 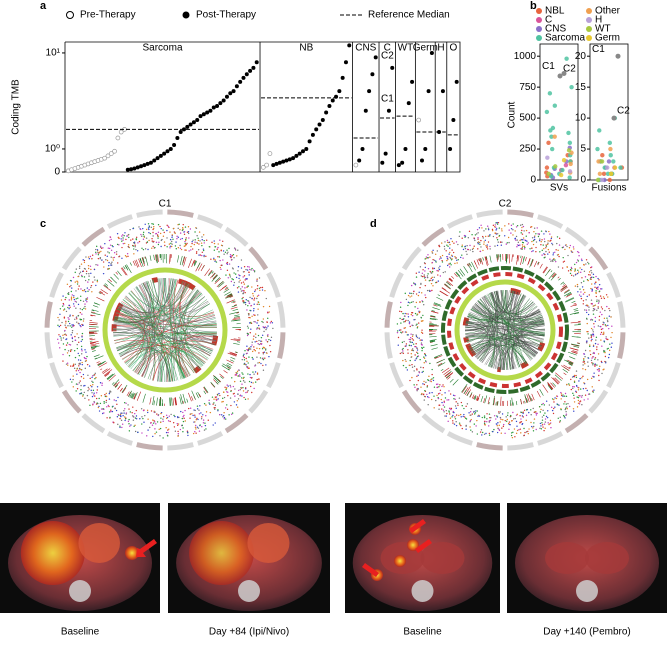 I want to click on pre-point, so click(x=115, y=151).